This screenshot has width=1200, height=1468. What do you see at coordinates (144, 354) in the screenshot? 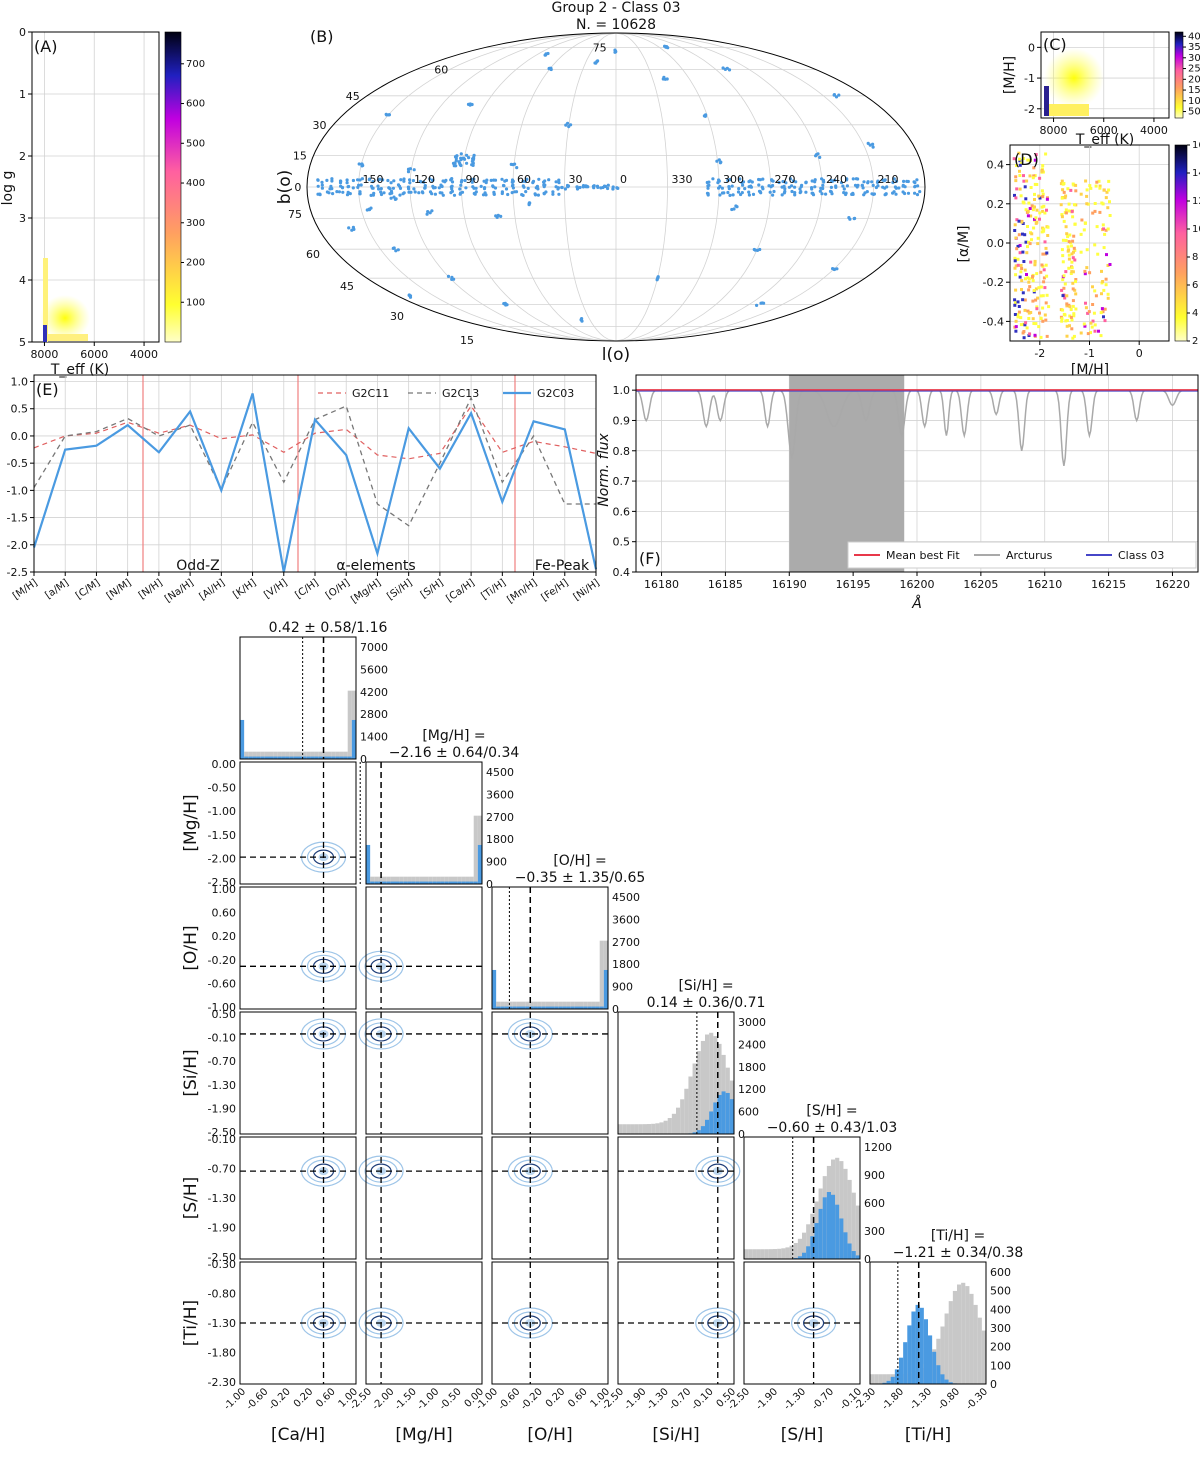
I see `panel-a-xtick-label: 4000` at bounding box center [144, 354].